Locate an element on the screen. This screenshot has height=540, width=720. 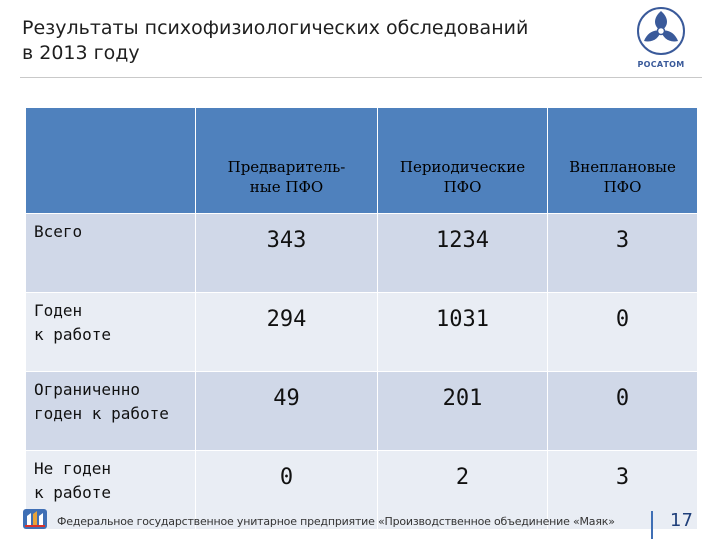
table-row-fit: Годен к работе 294 1031 0 is located at coordinates (361, 332).